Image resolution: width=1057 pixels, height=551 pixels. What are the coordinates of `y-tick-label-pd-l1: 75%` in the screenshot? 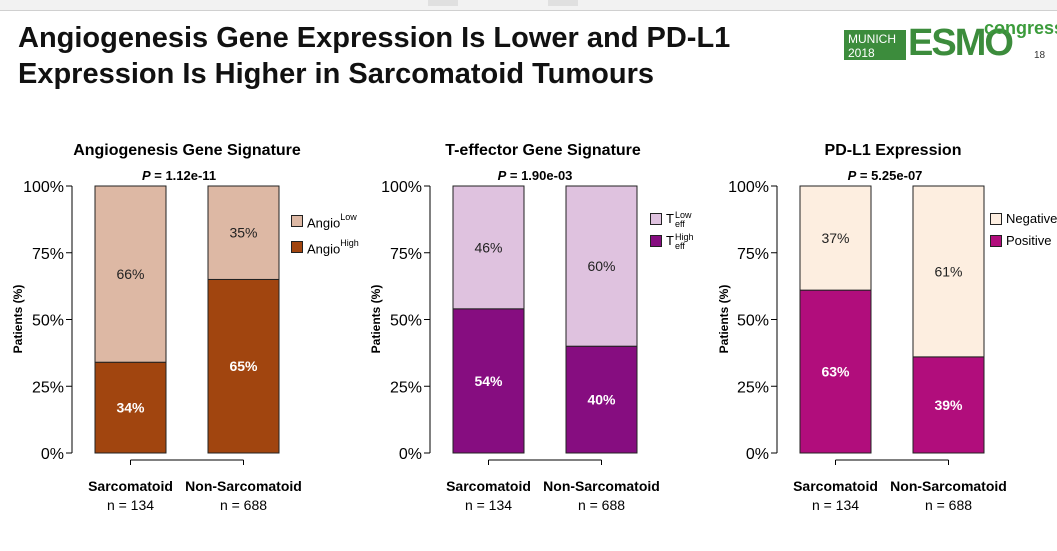 It's located at (753, 254).